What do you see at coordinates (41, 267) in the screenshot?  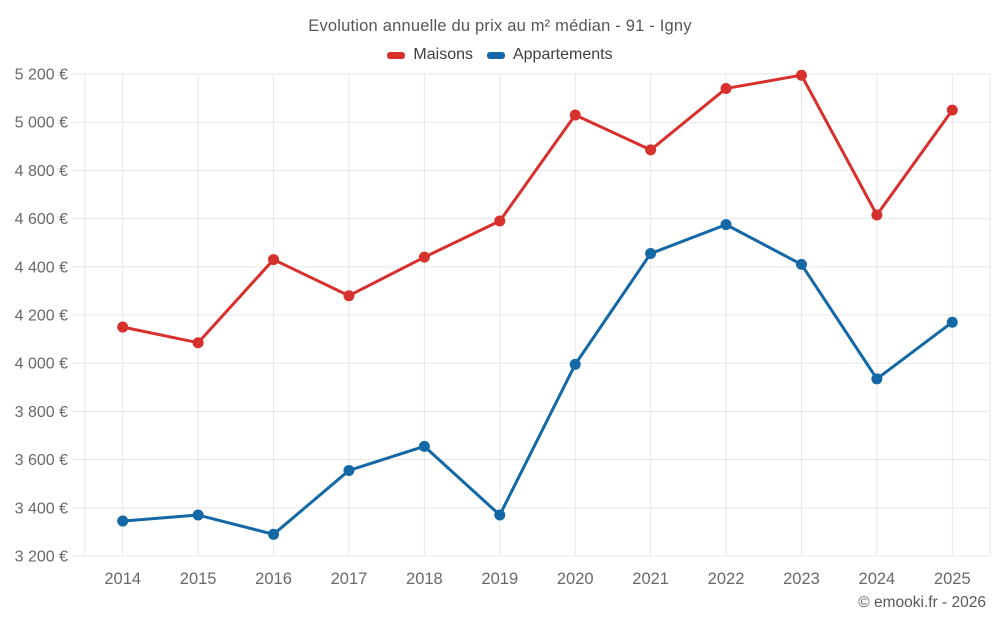 I see `y-tick-label: 4 400 €` at bounding box center [41, 267].